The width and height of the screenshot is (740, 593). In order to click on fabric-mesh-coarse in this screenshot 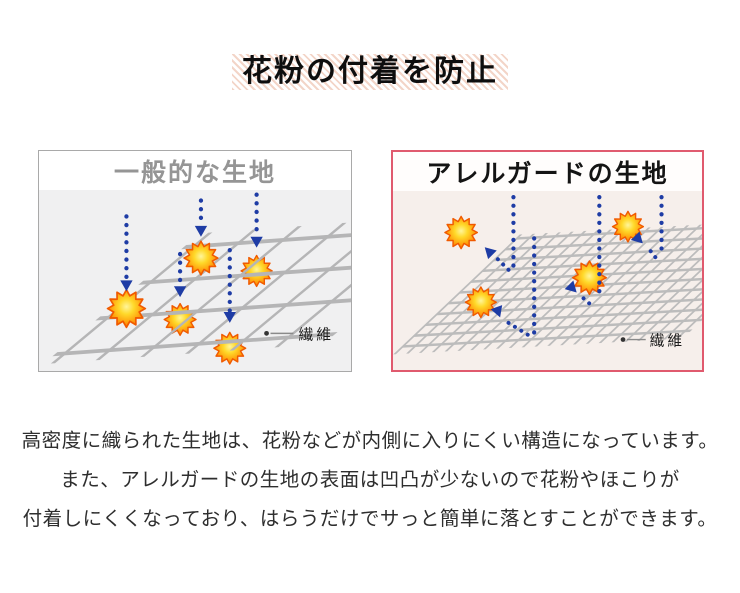, I will do `click(200, 290)`.